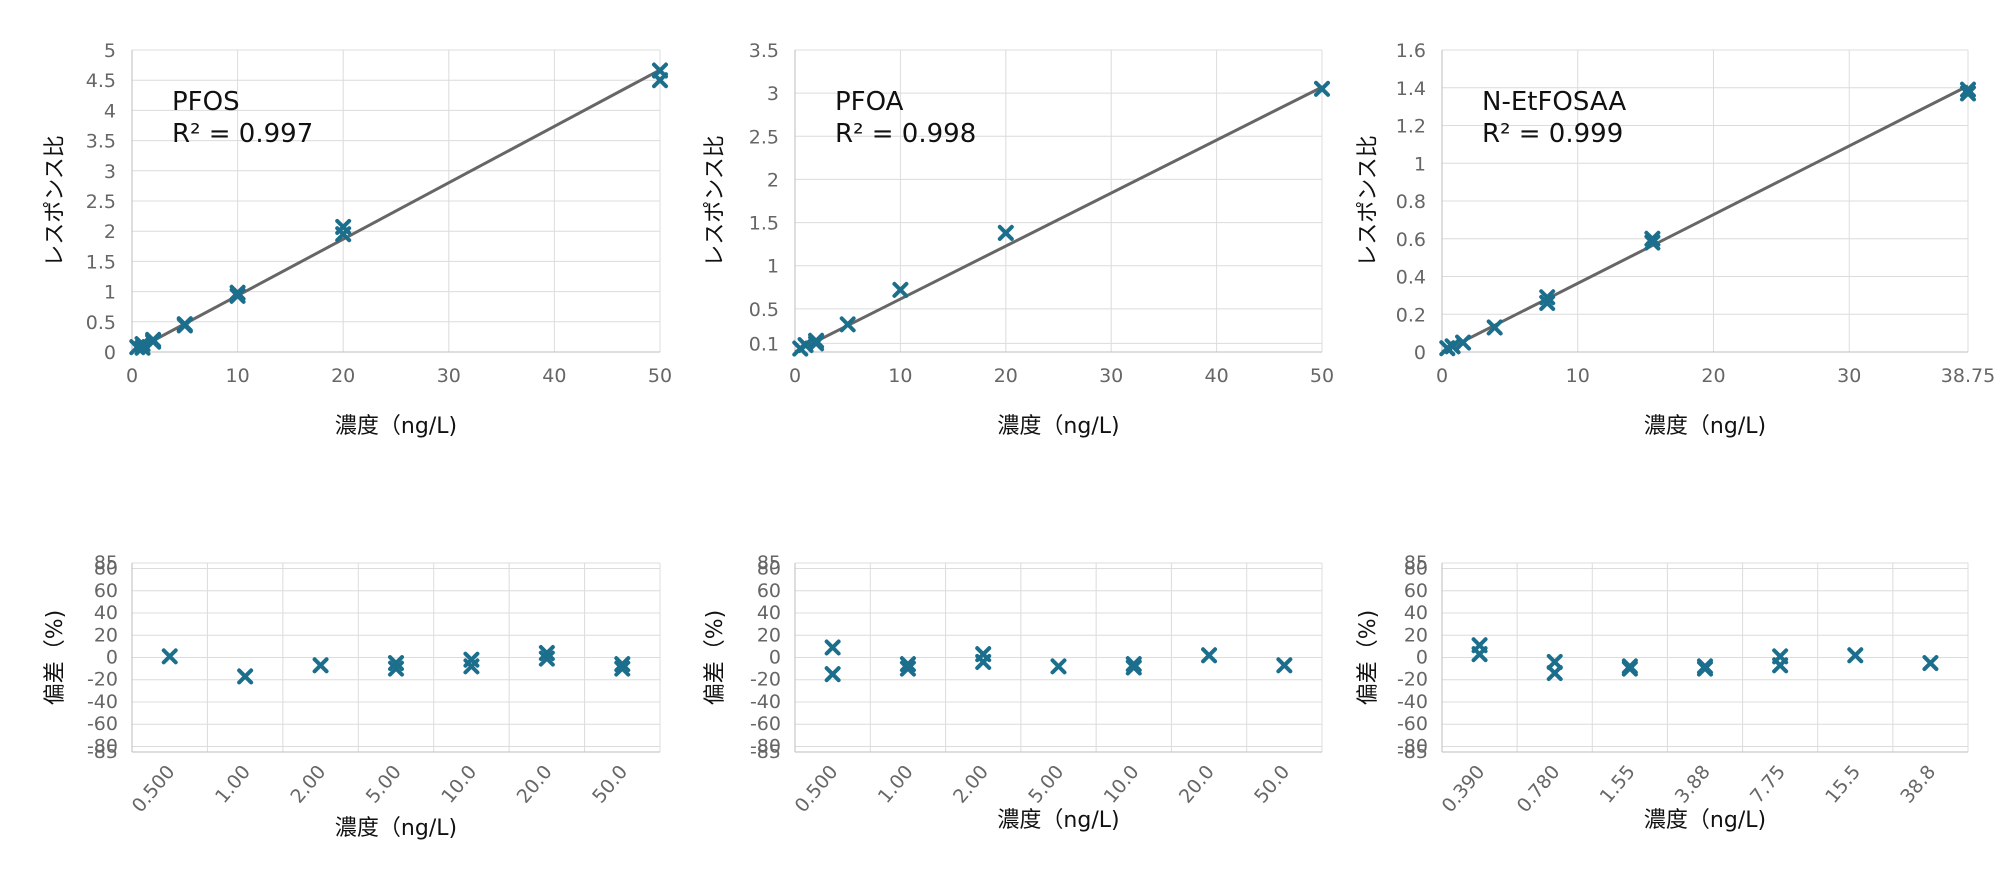  Describe the element at coordinates (1412, 746) in the screenshot. I see `y-tick-label-5-9: -80` at that location.